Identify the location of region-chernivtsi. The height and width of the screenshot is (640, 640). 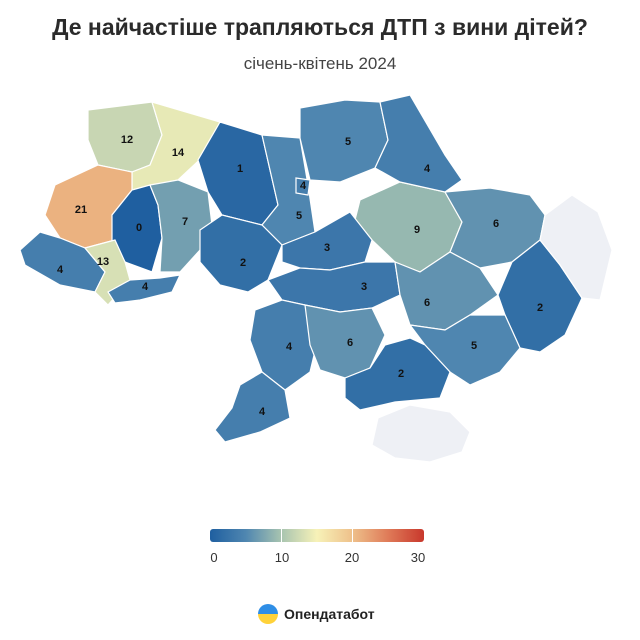
(144, 289).